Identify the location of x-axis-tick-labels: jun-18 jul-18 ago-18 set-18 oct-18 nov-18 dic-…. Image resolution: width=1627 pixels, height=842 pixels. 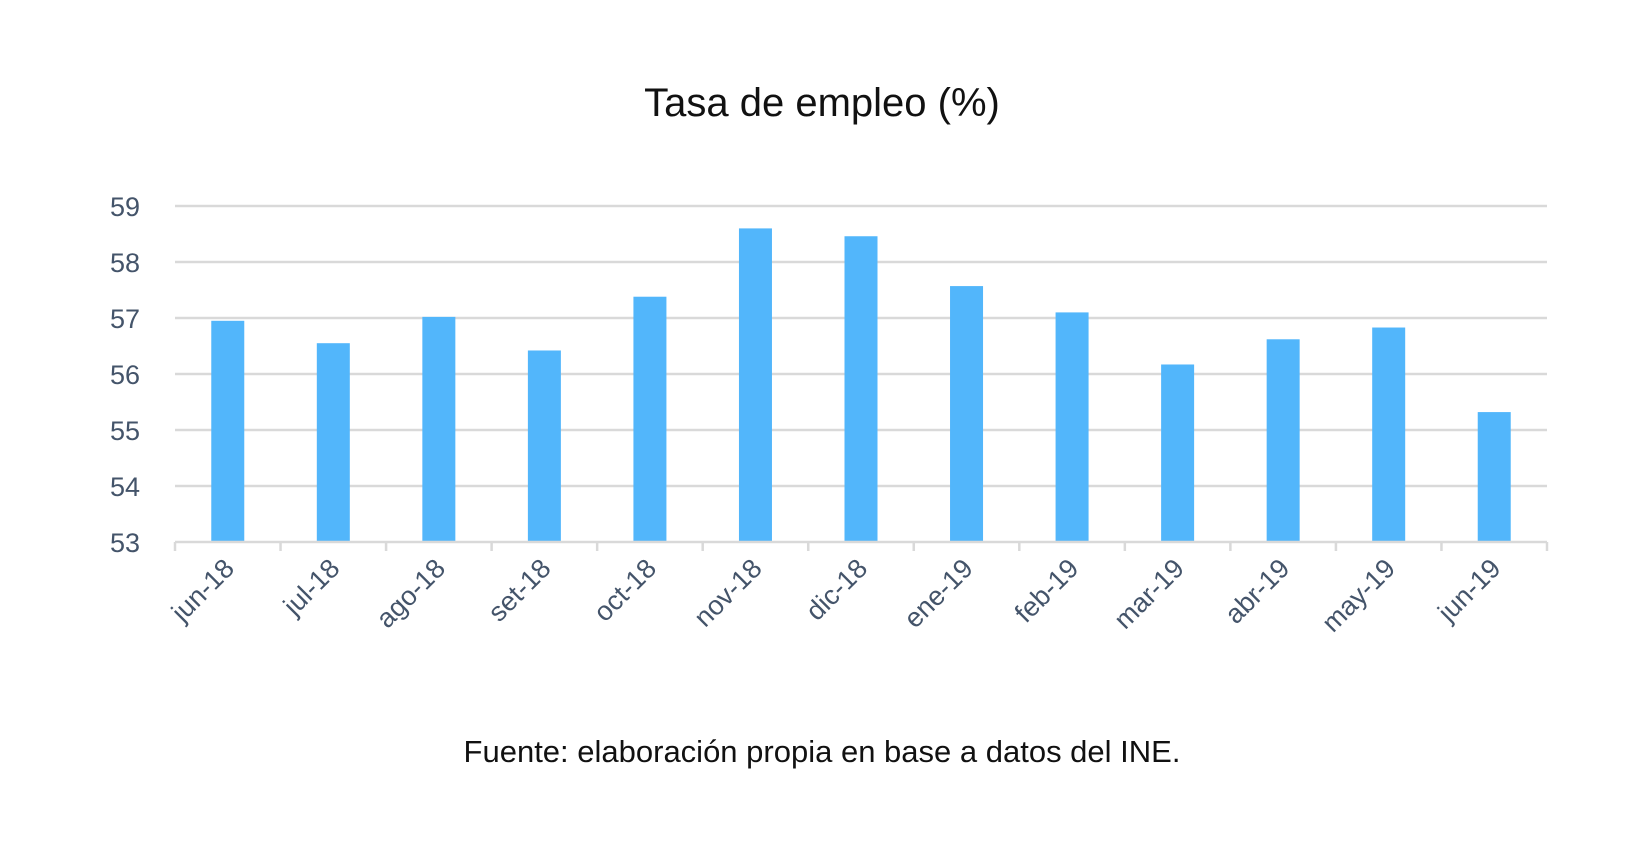
(835, 595).